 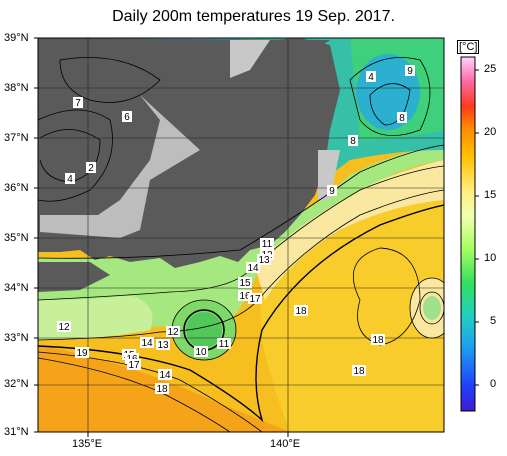 I want to click on colorbar-tick-0: 0, so click(x=493, y=384).